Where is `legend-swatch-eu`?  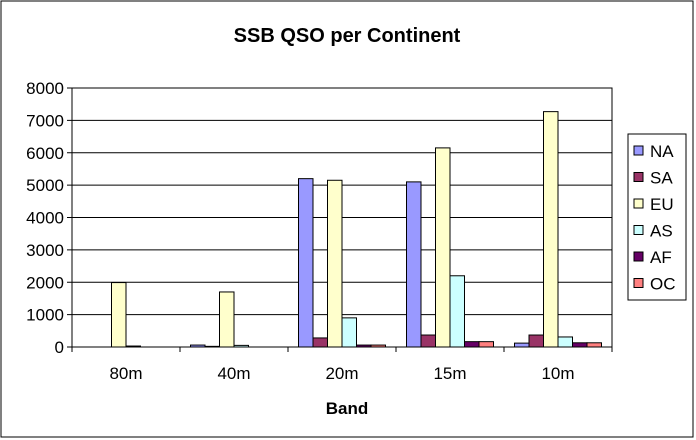
legend-swatch-eu is located at coordinates (638, 203).